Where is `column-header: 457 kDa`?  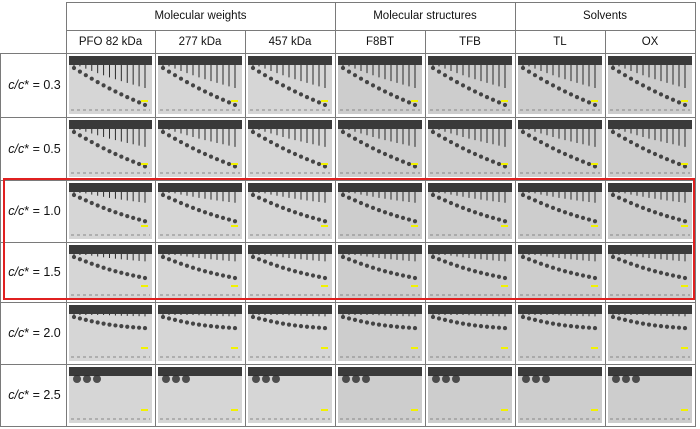
column-header: 457 kDa is located at coordinates (290, 41).